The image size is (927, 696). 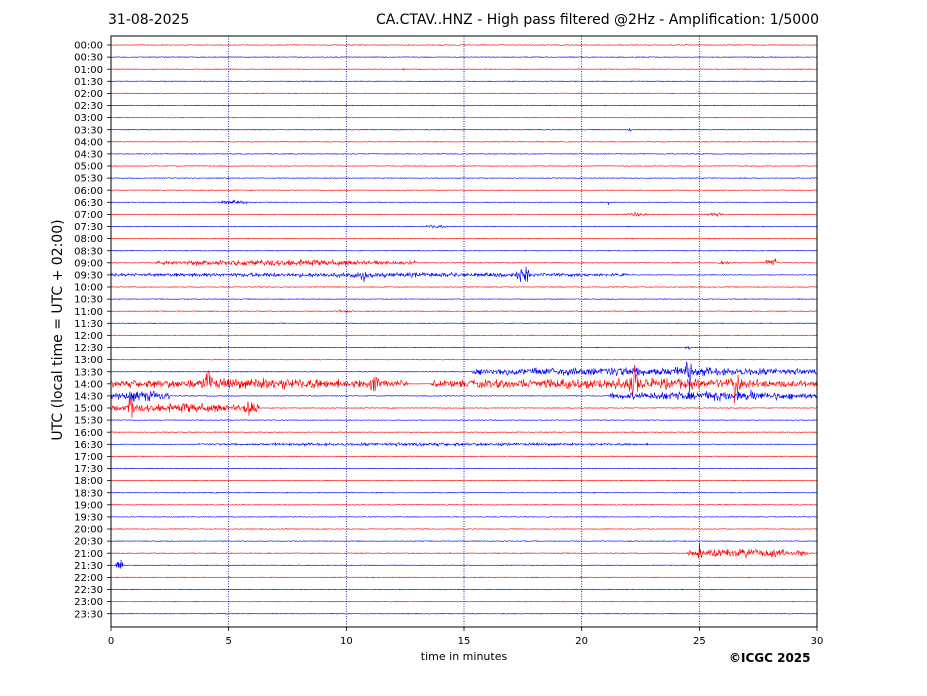 What do you see at coordinates (88, 372) in the screenshot?
I see `y-tick-label: 13:30` at bounding box center [88, 372].